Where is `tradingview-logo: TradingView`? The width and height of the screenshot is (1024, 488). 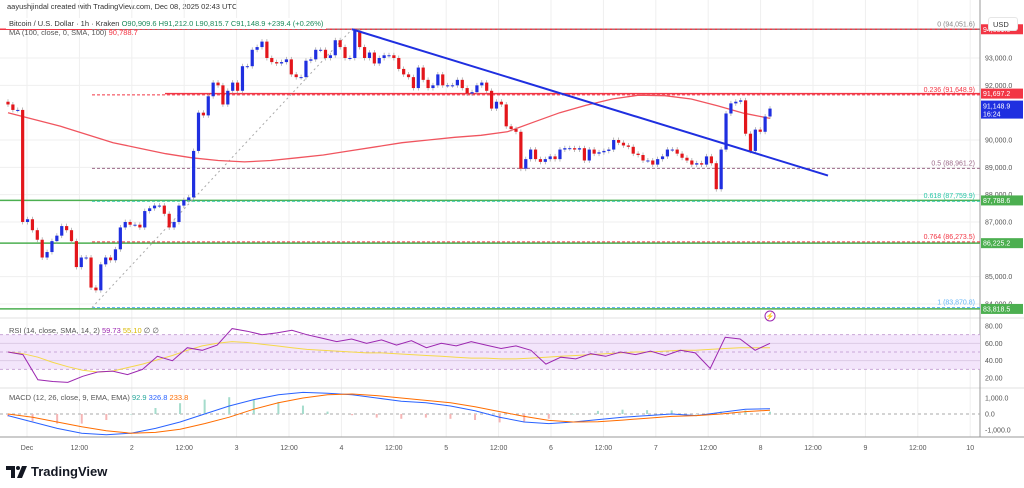
tradingview-logo: TradingView is located at coordinates (56, 471).